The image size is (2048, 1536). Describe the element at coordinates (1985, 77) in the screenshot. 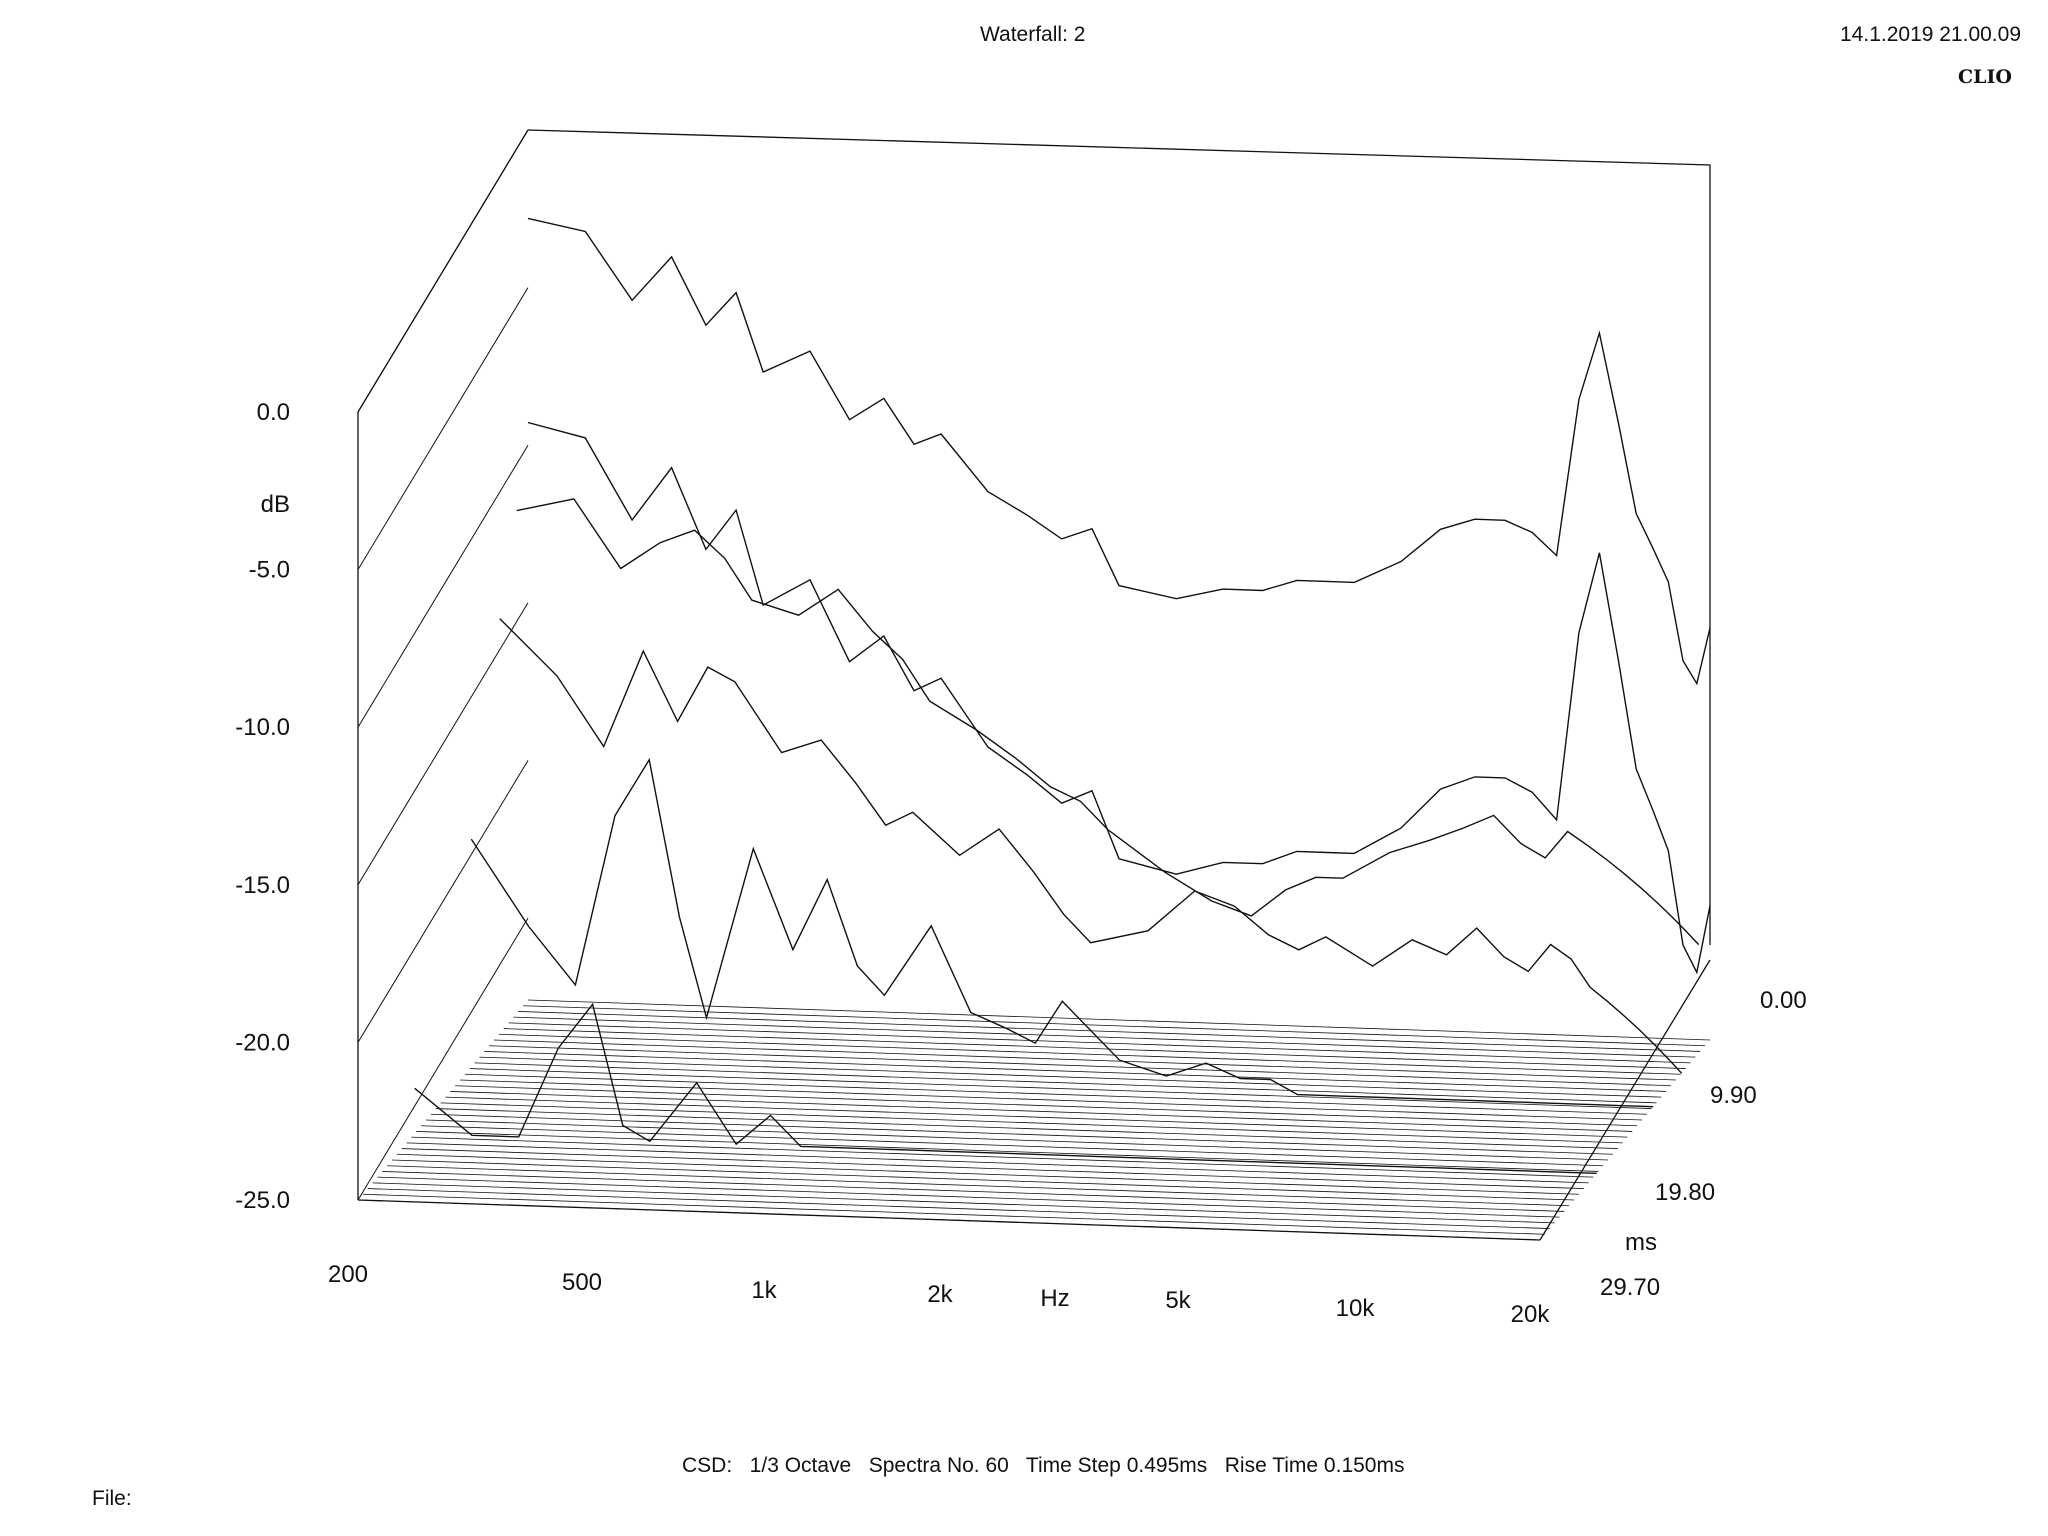

I see `clio-logo: CLIO` at that location.